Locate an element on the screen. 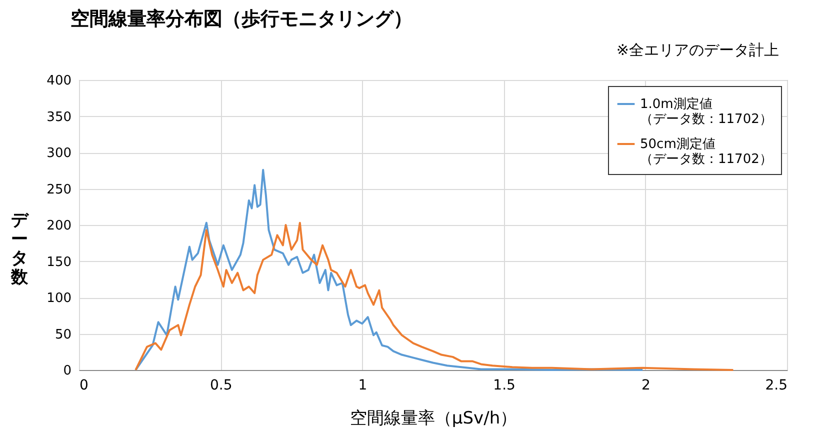 The width and height of the screenshot is (818, 429). x-tick-label: 1 is located at coordinates (363, 386).